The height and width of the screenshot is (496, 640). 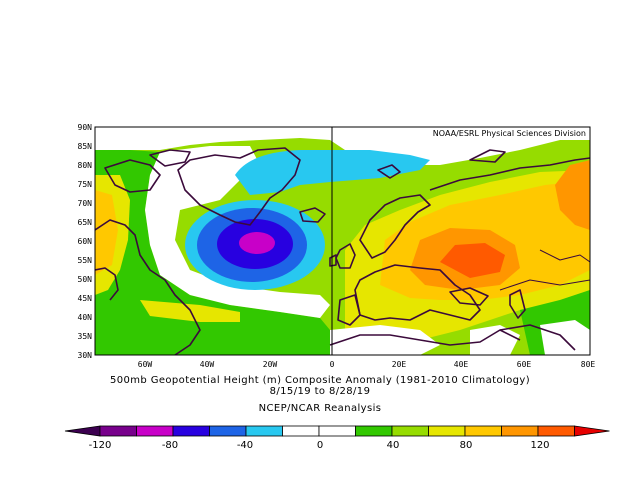 I want to click on colorbar-label: 0, so click(x=320, y=445).